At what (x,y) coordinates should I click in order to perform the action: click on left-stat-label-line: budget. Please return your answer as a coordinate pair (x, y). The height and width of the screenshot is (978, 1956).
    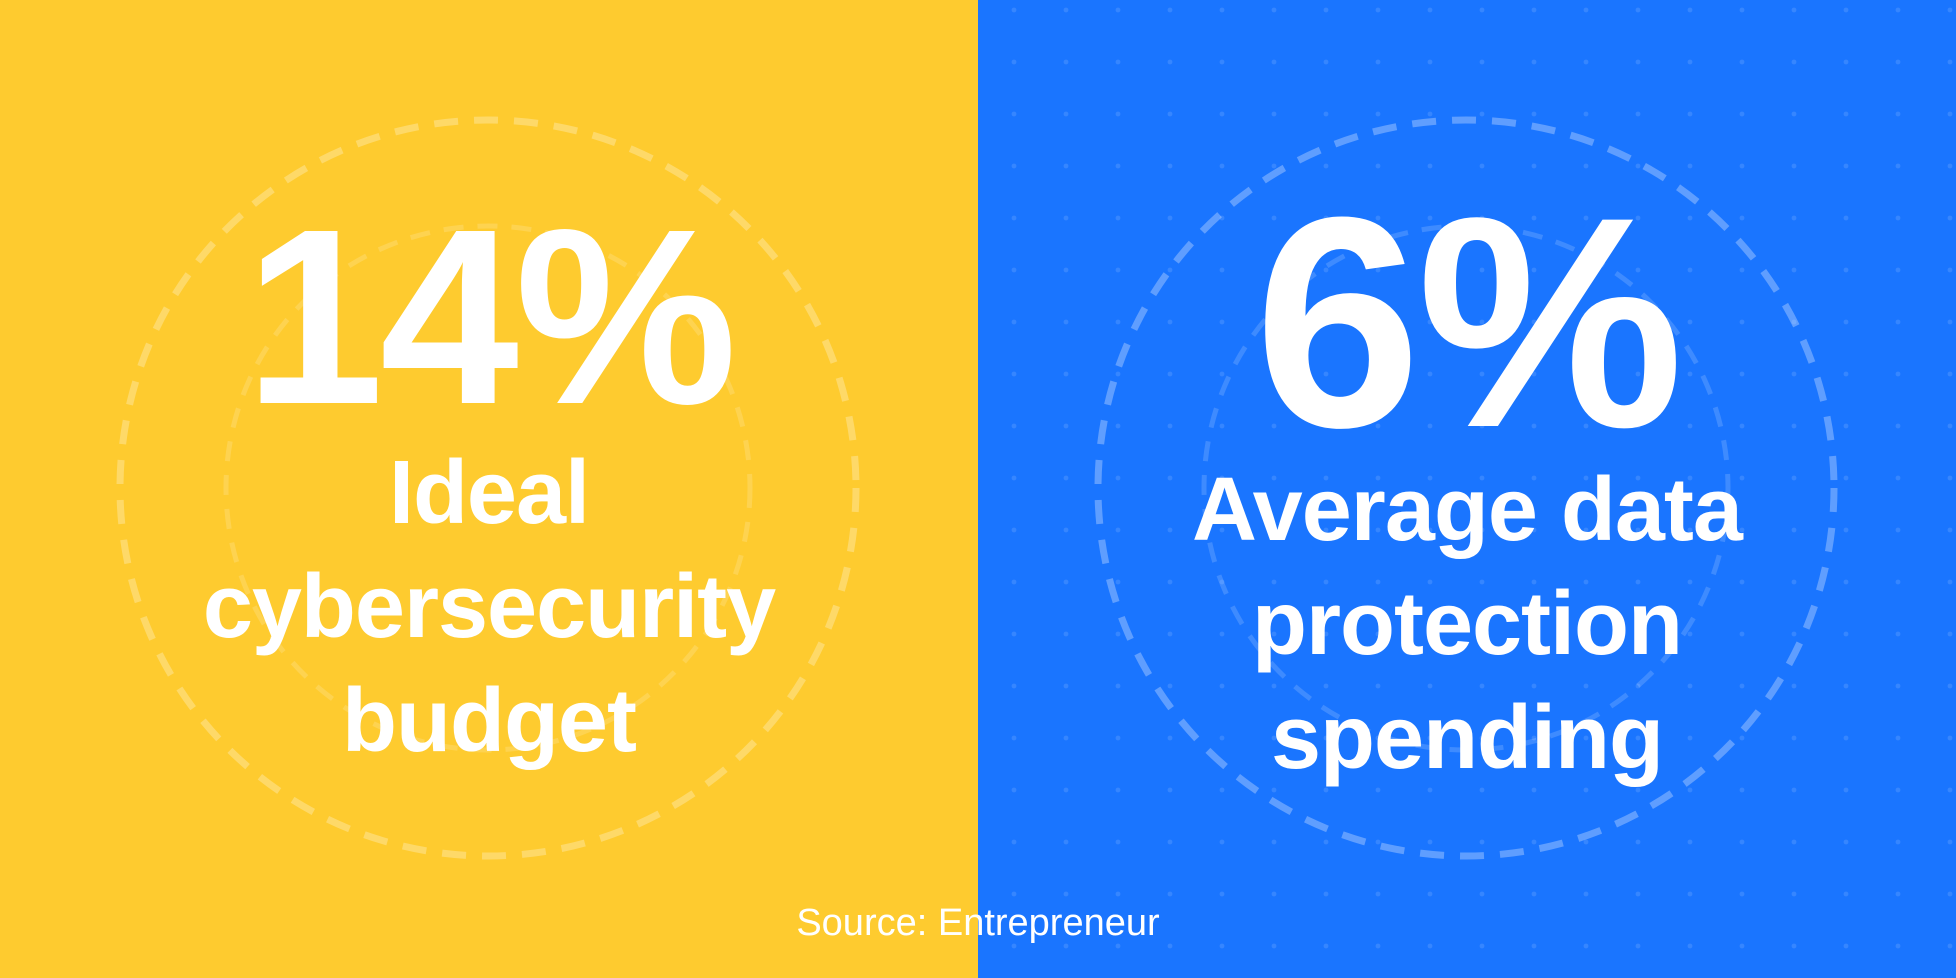
    Looking at the image, I should click on (489, 721).